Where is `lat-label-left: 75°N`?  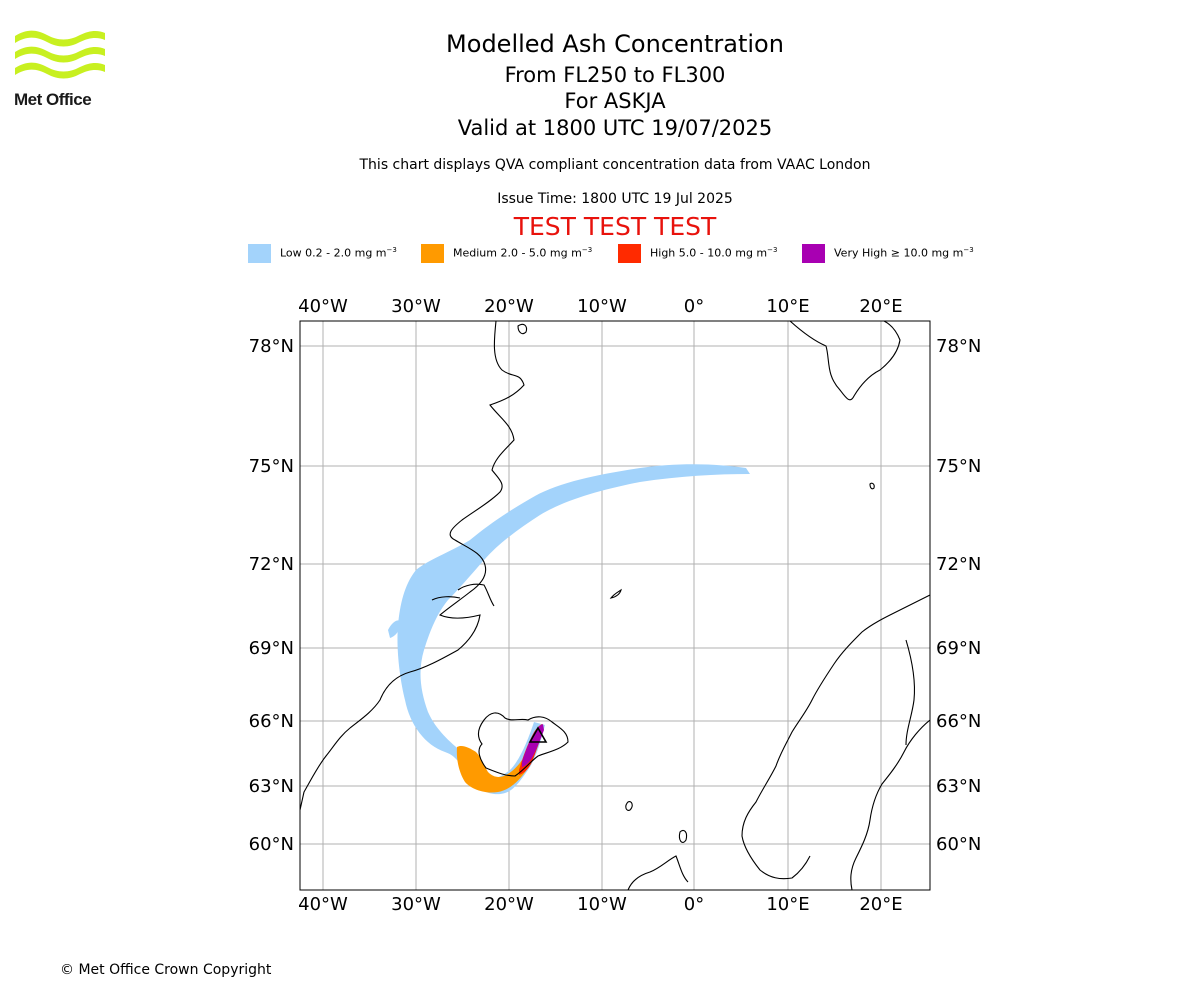 lat-label-left: 75°N is located at coordinates (271, 466).